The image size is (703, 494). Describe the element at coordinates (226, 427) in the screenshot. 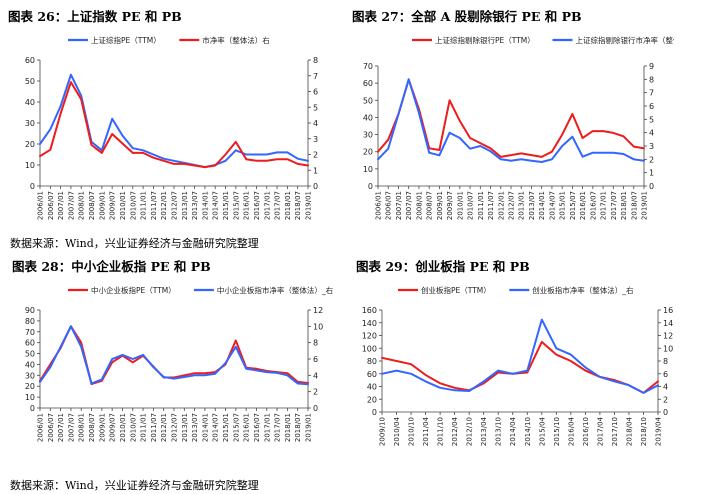

I see `x-tick-label: 2015/01` at that location.